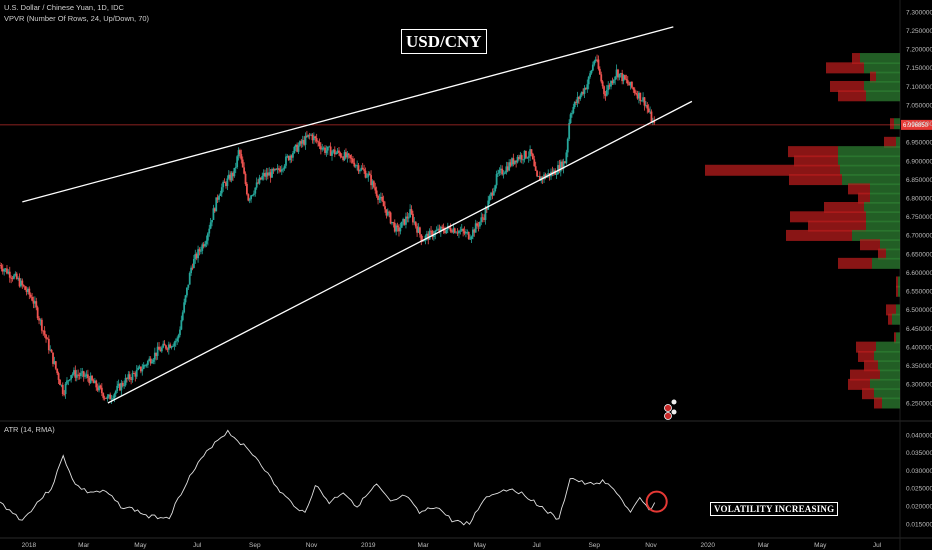 This screenshot has height=550, width=932. I want to click on price-tick-label: 7.050000, so click(919, 105).